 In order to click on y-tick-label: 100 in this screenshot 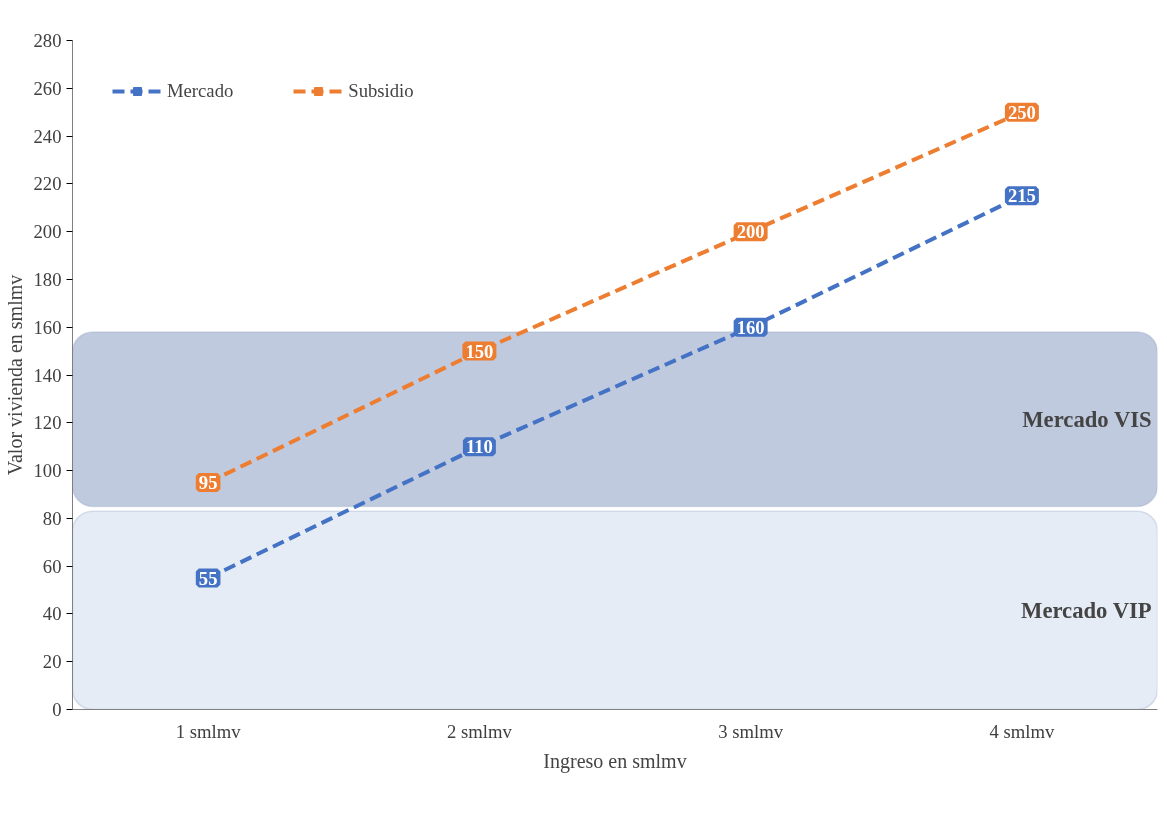, I will do `click(47, 471)`.